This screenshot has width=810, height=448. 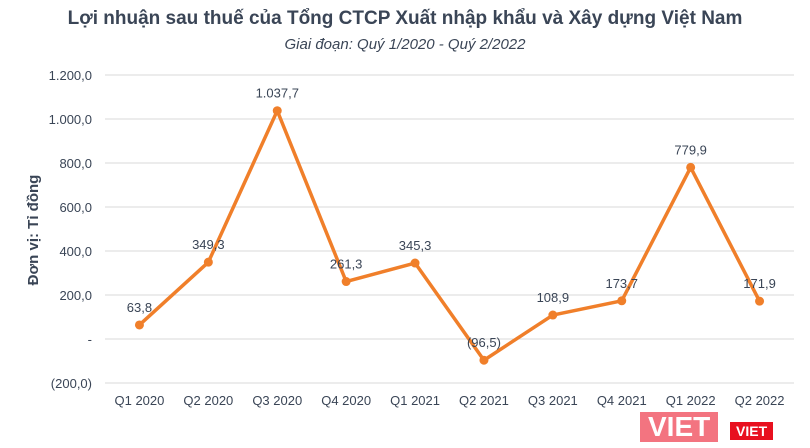 What do you see at coordinates (208, 400) in the screenshot?
I see `x-tick-label: Q2 2020` at bounding box center [208, 400].